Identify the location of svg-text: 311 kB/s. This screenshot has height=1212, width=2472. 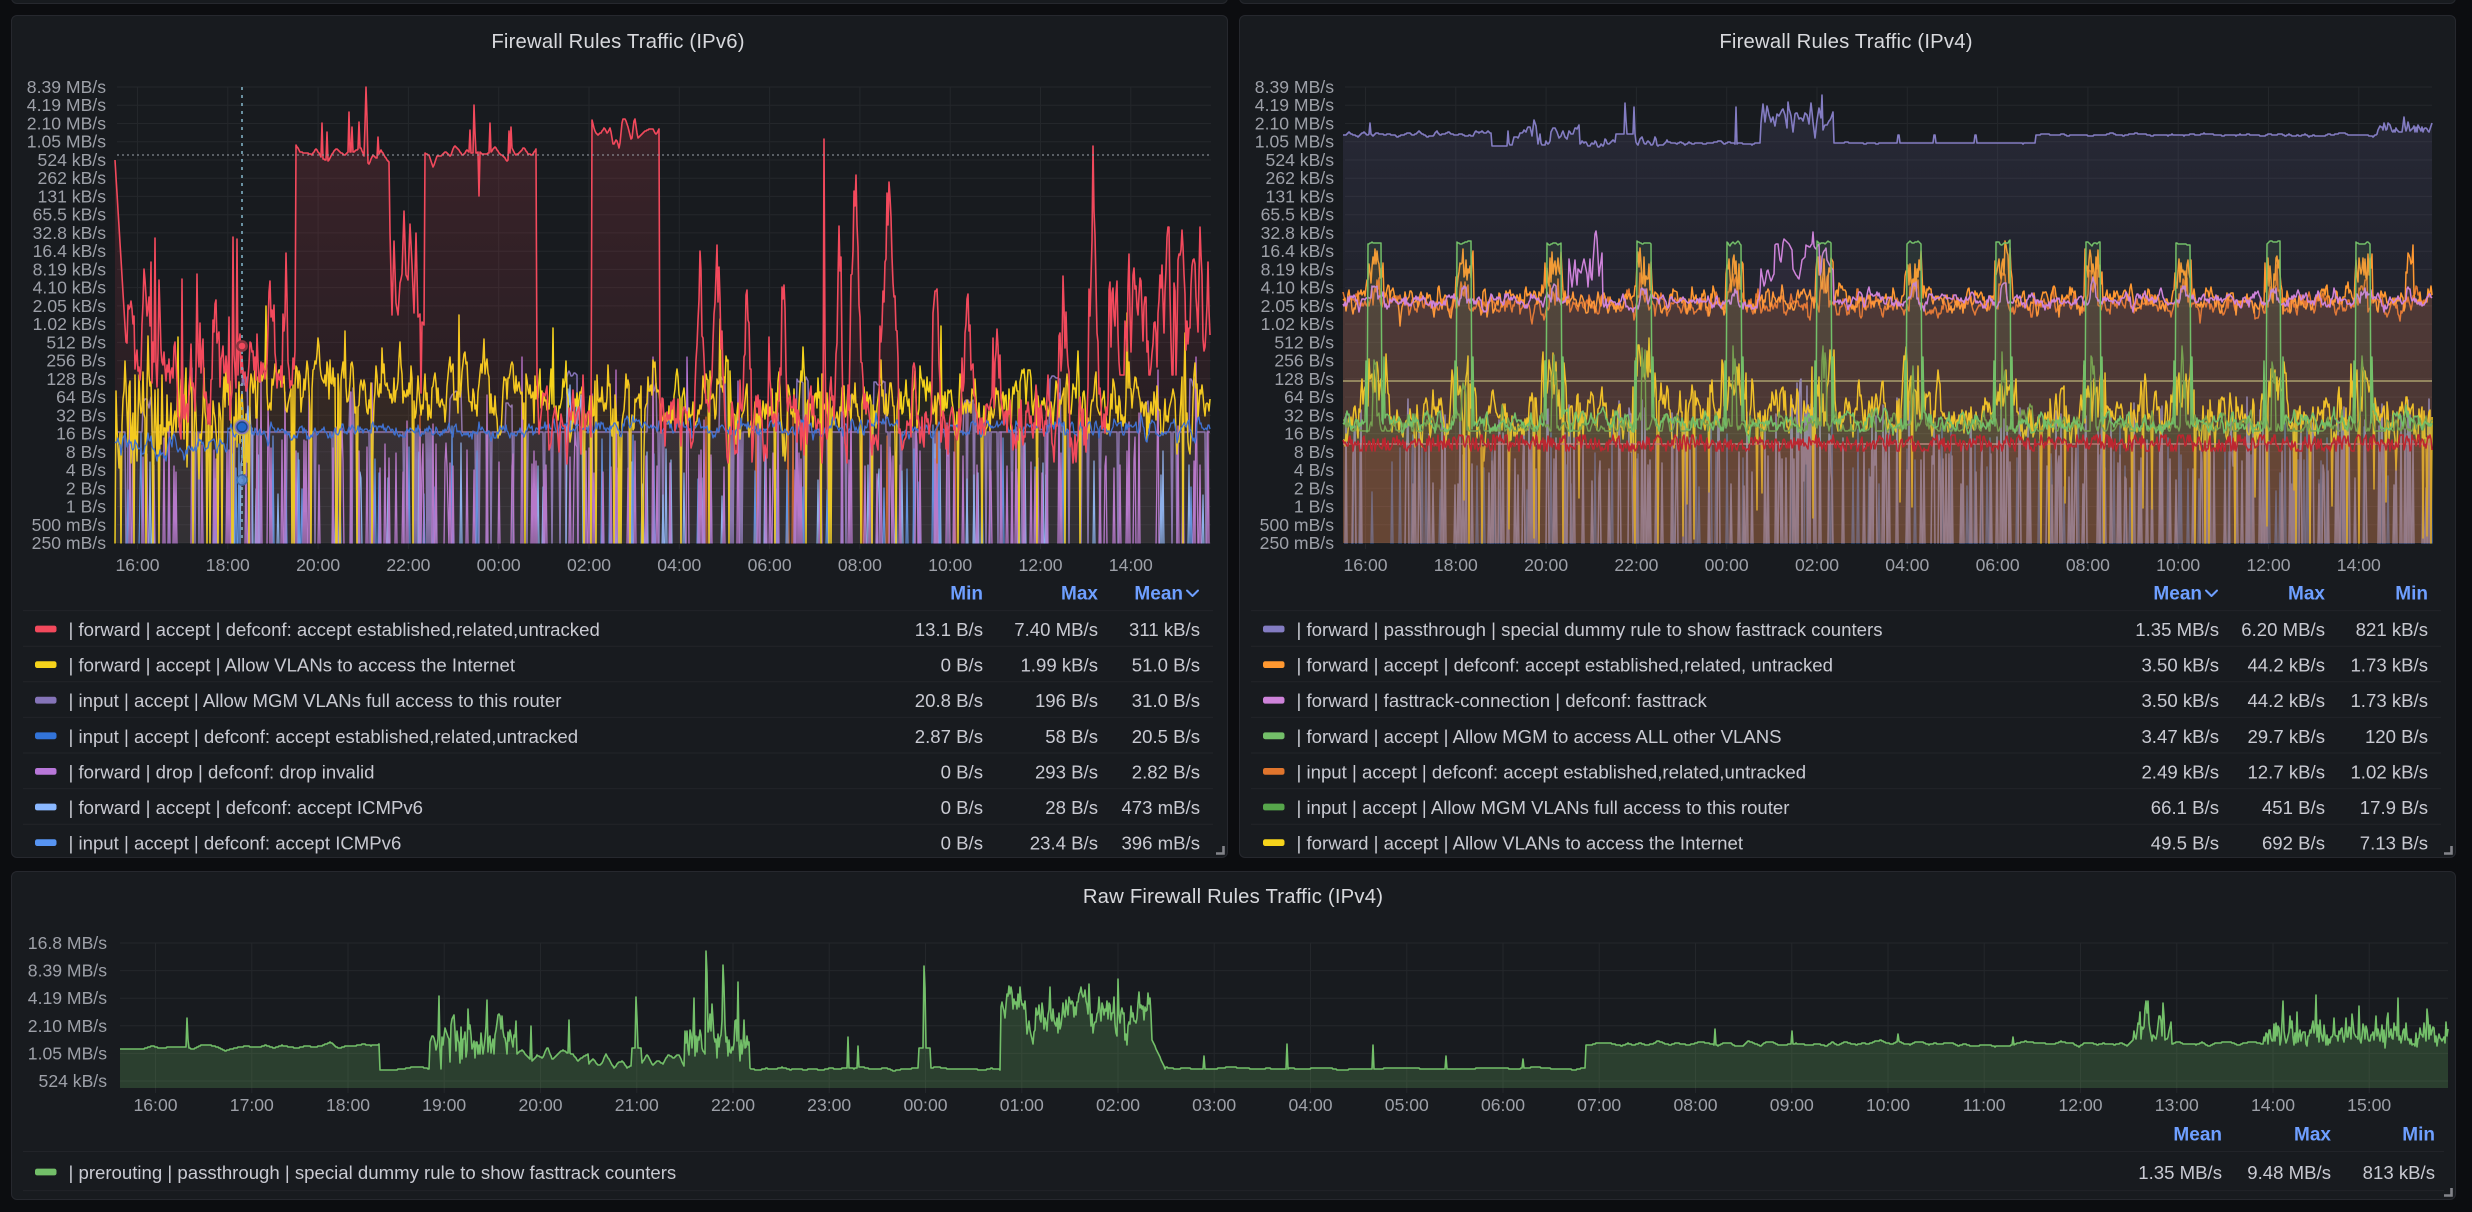
(1164, 629).